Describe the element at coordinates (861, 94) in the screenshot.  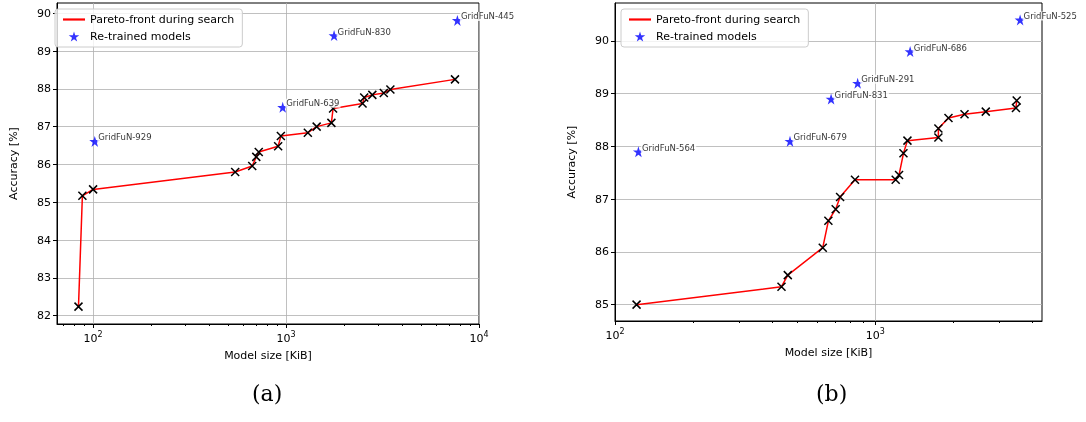
I see `data-label: GridFuN-831` at that location.